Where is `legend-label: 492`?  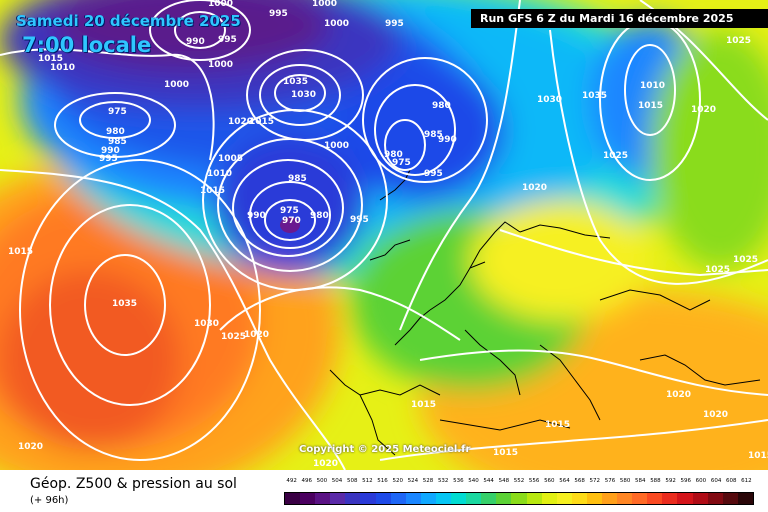
legend-label: 492 is located at coordinates (291, 481).